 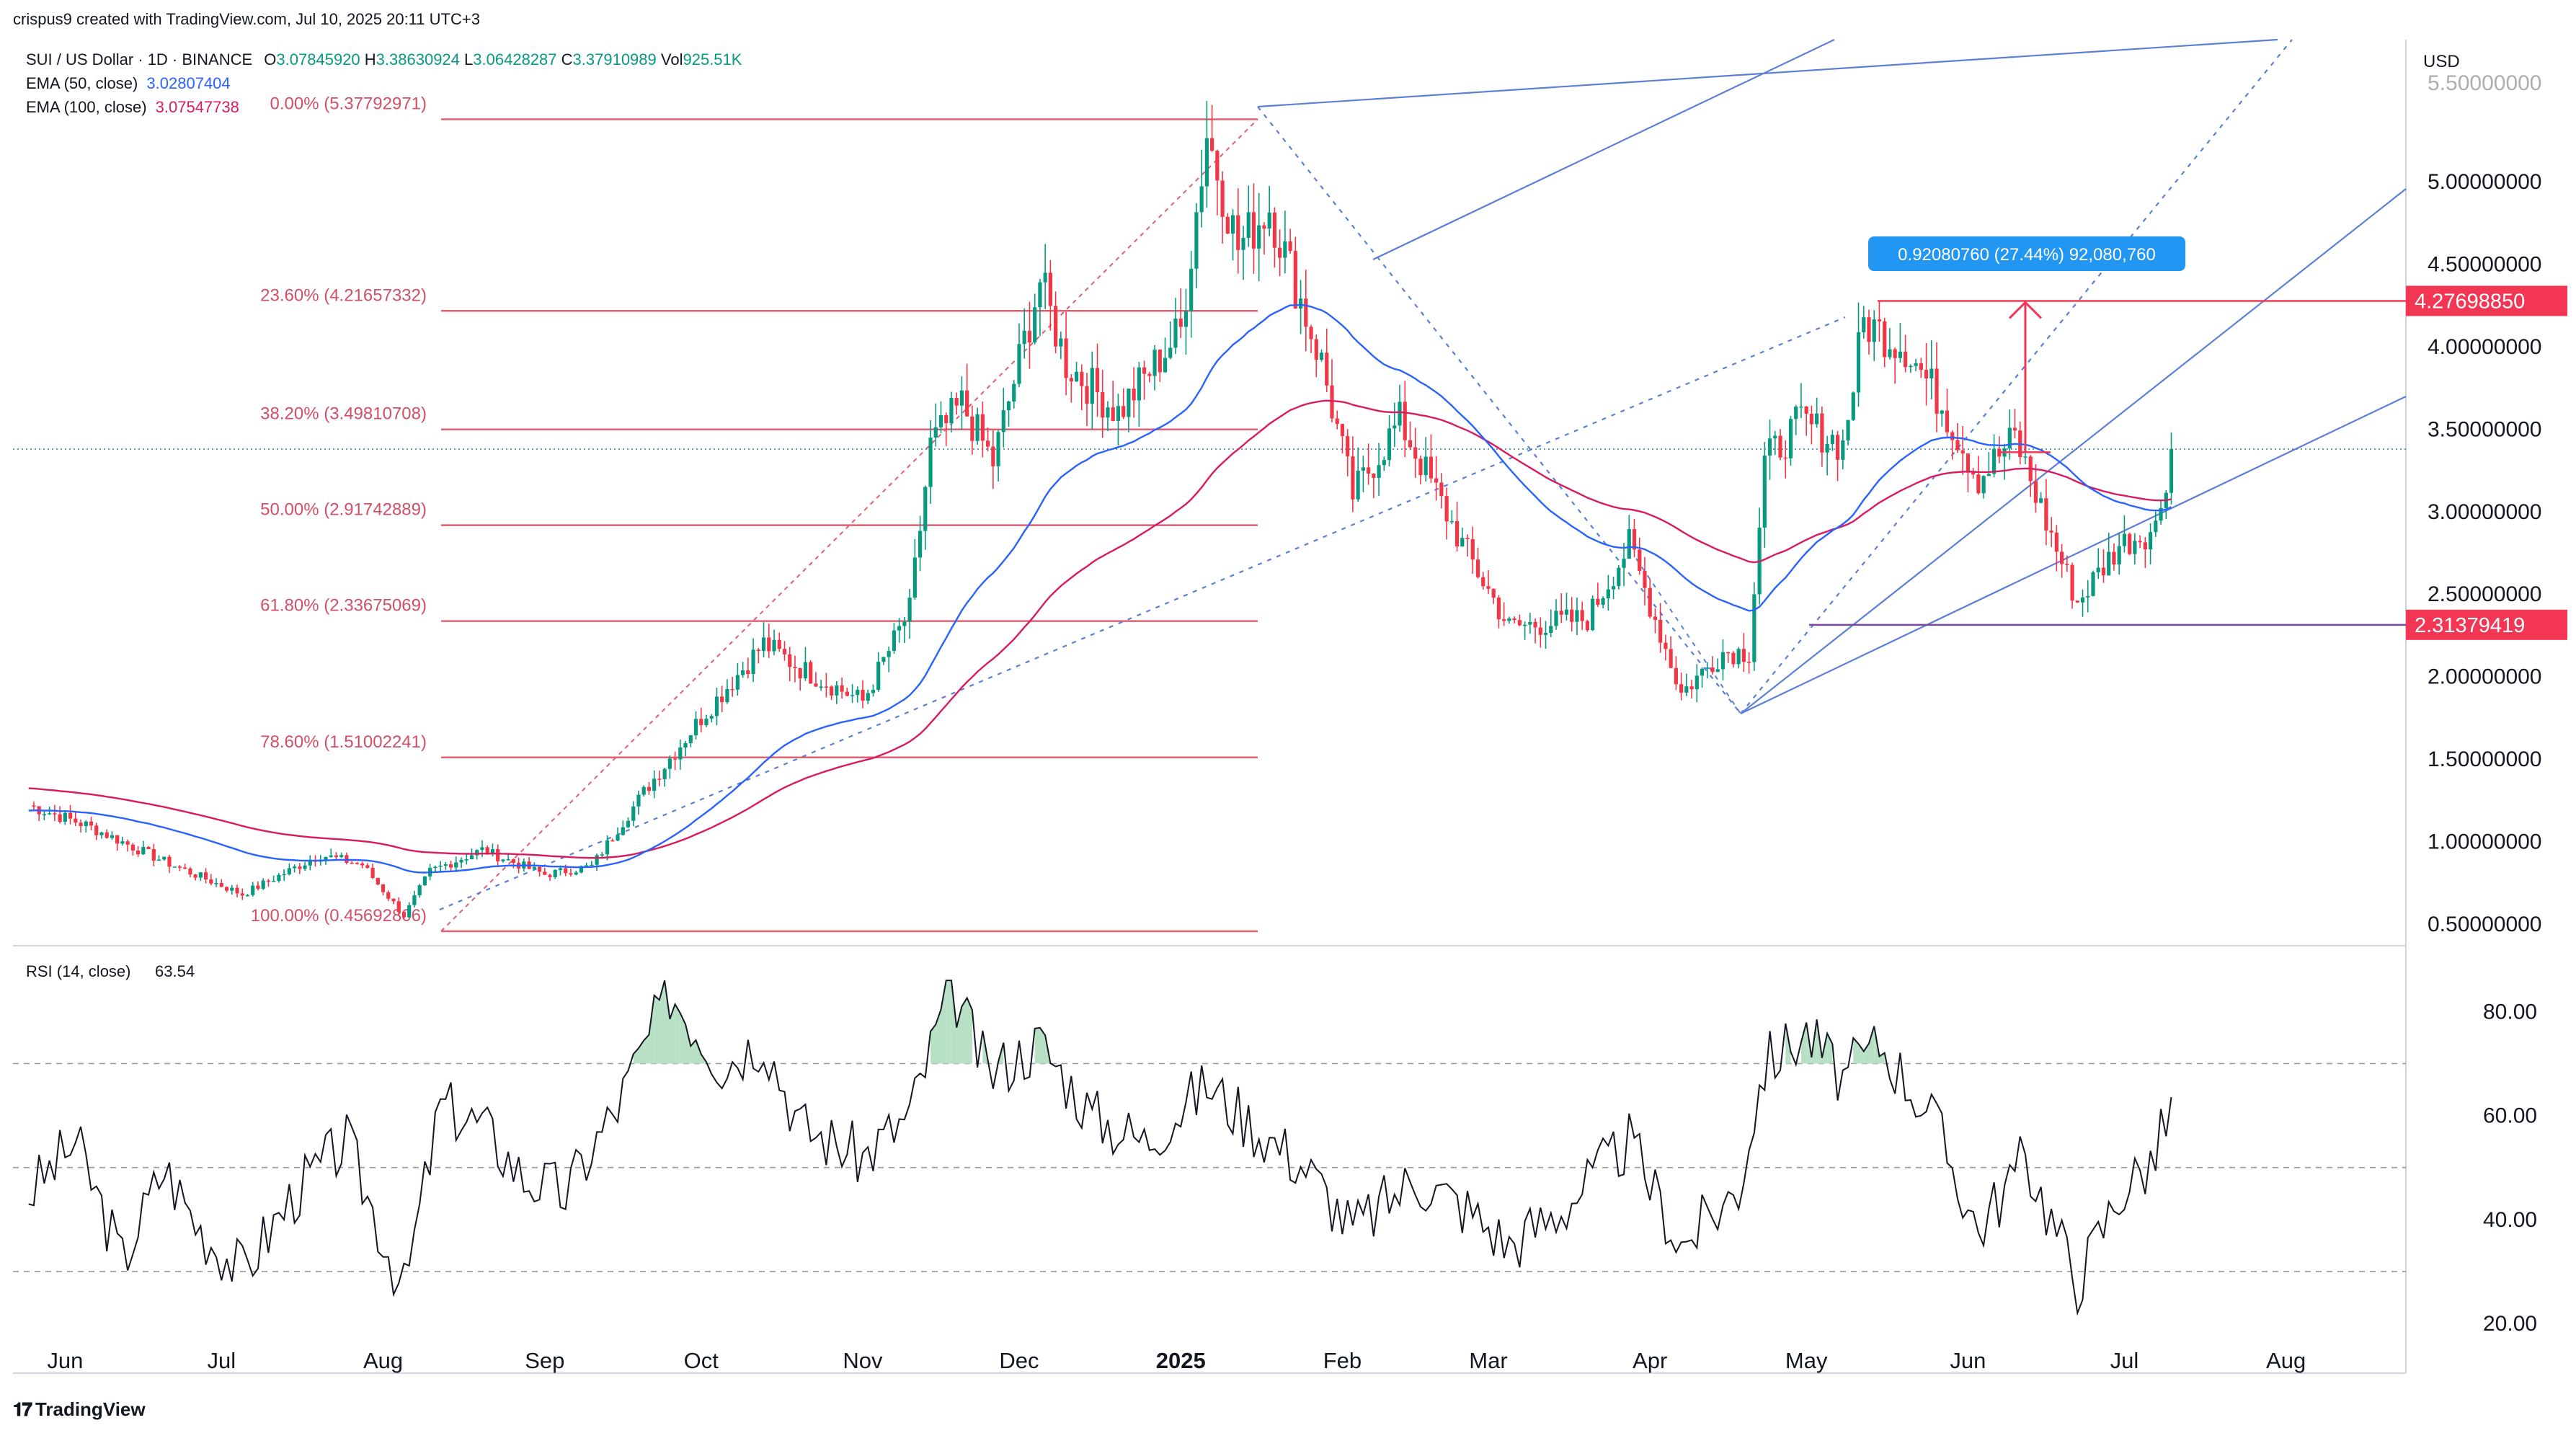 What do you see at coordinates (1767, 73) in the screenshot?
I see `pitchfork-upper-rail` at bounding box center [1767, 73].